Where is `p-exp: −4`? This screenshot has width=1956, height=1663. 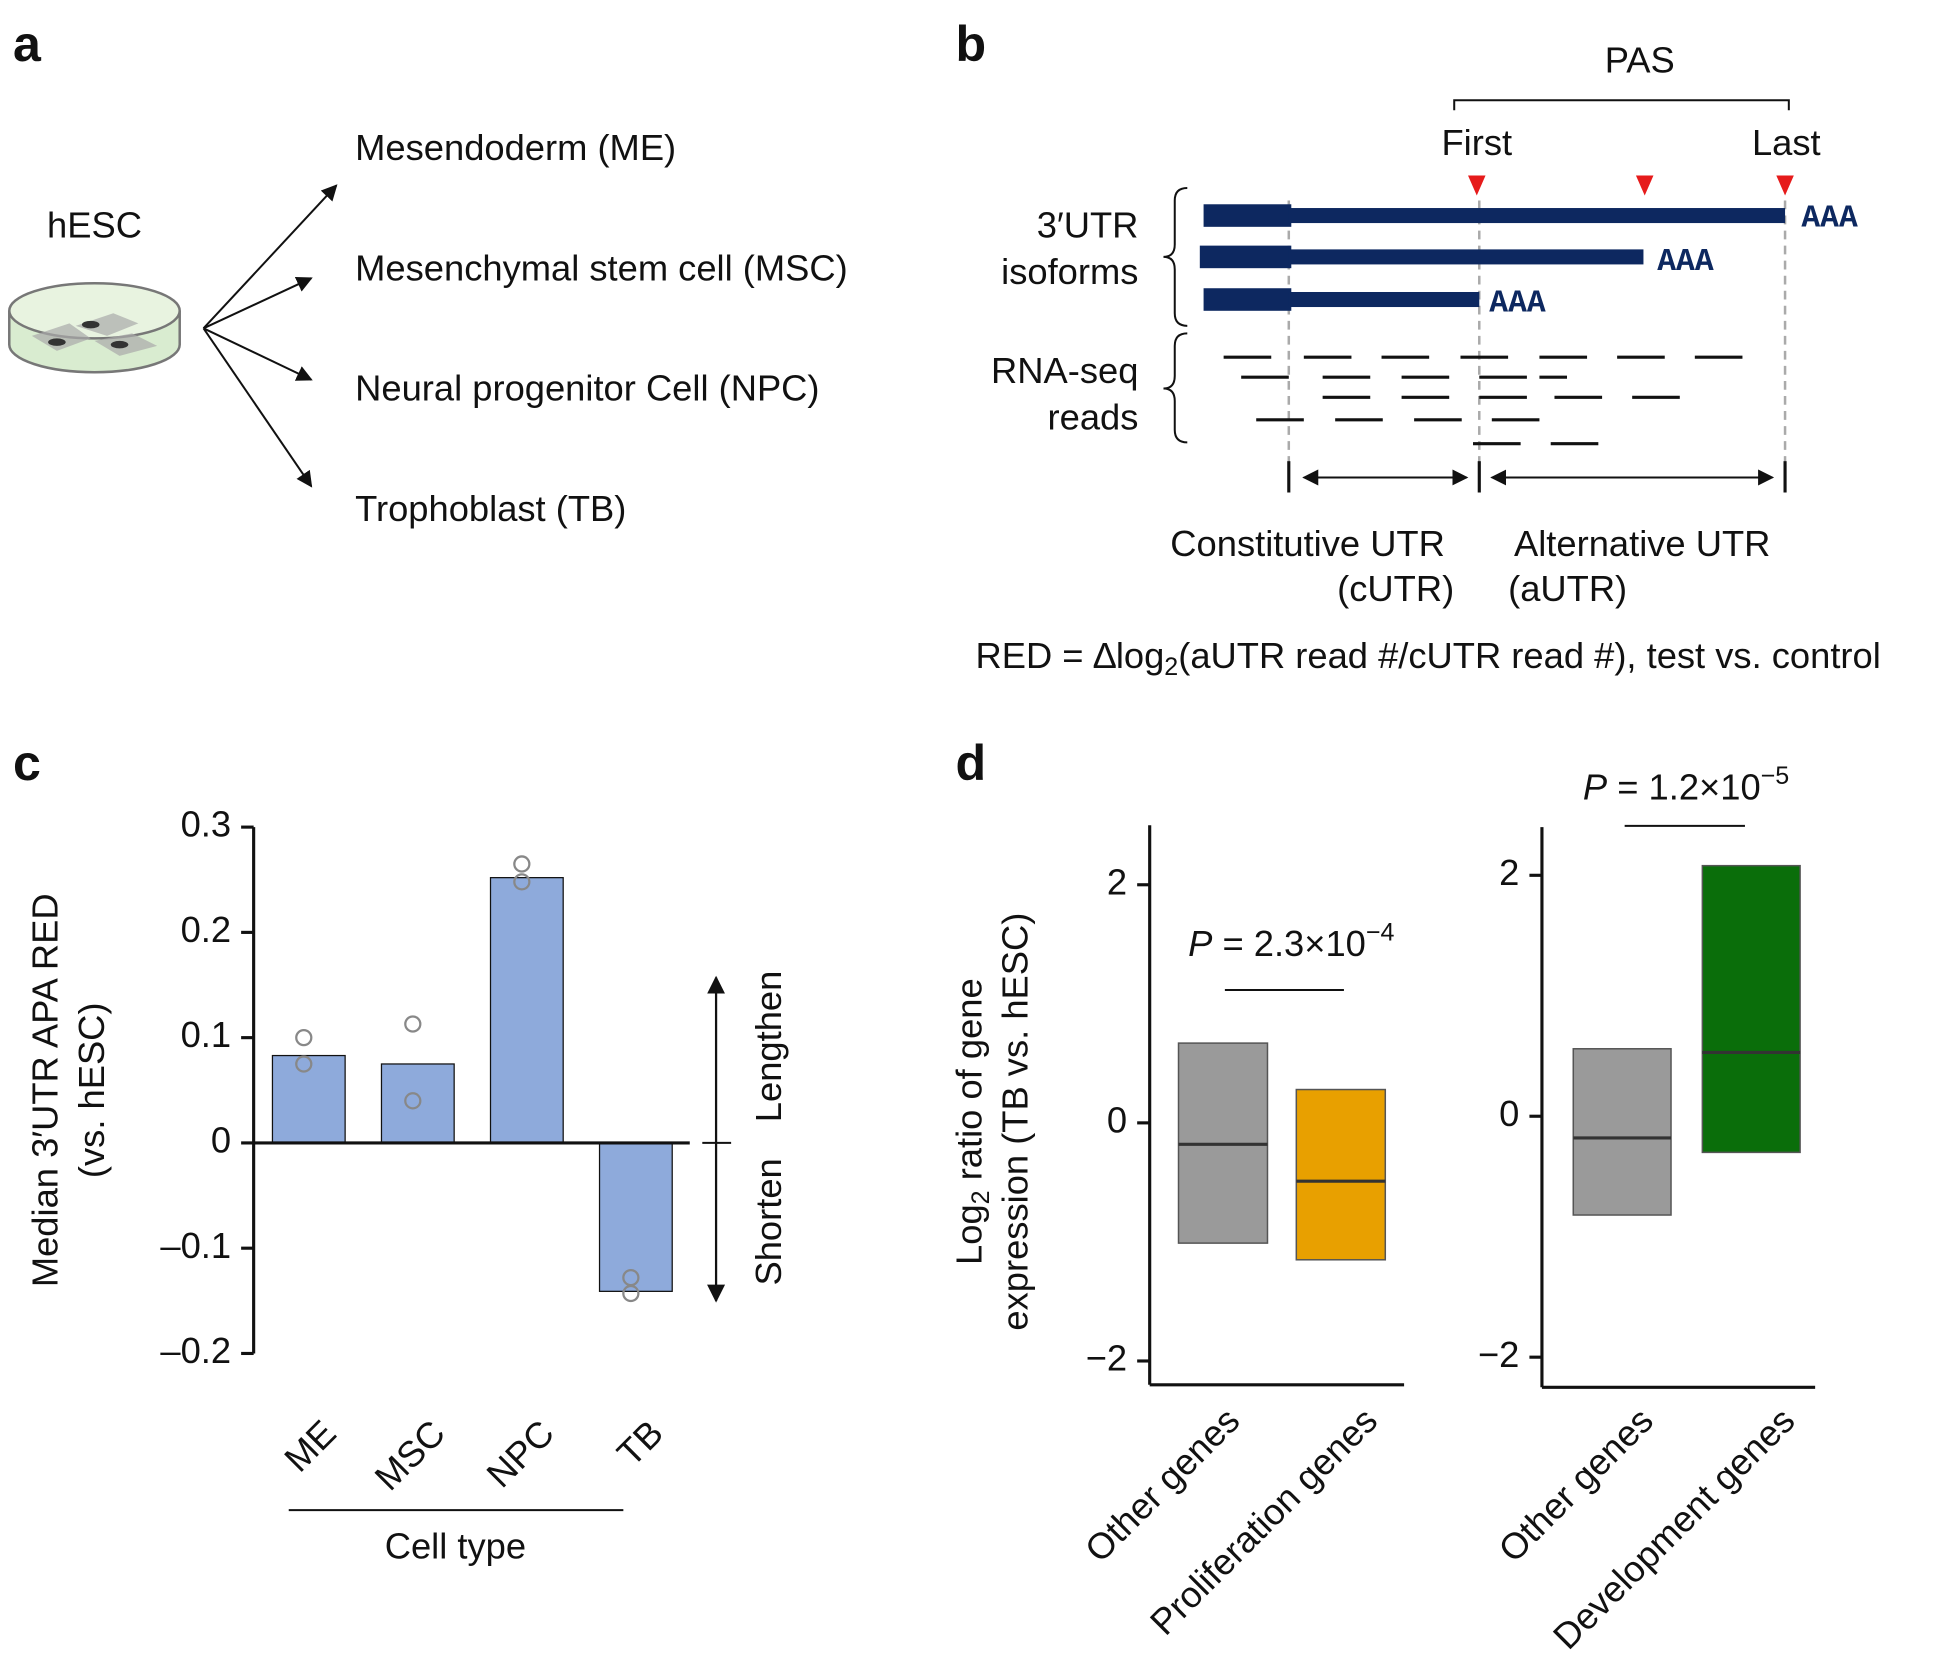
p-exp: −4 is located at coordinates (1380, 932).